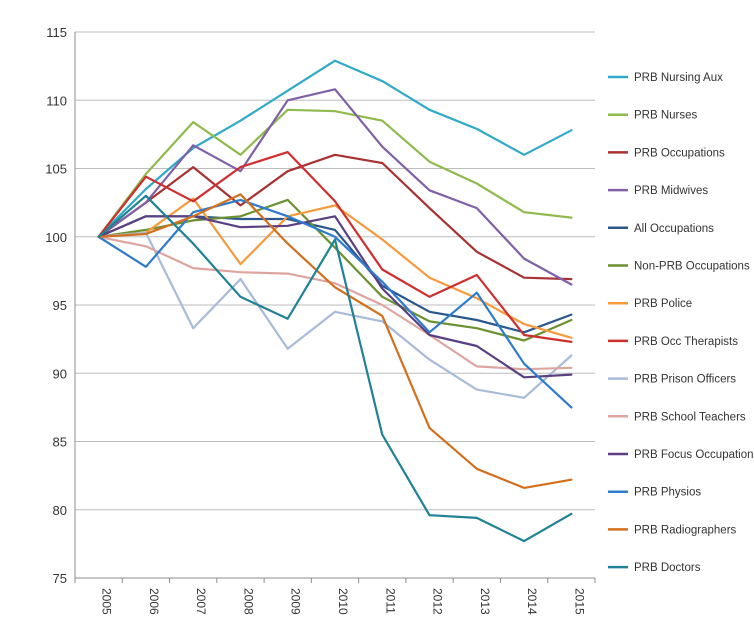 This screenshot has width=754, height=643. I want to click on legend-label: PRB Prison Officers, so click(685, 380).